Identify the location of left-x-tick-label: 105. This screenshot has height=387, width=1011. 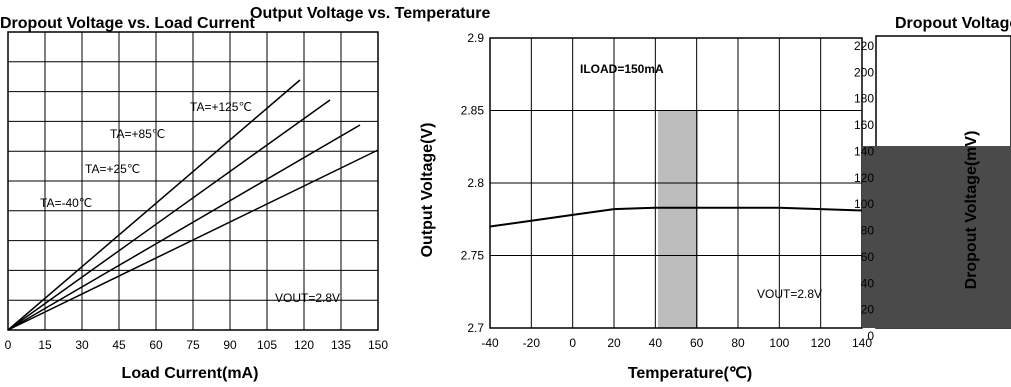
(267, 345).